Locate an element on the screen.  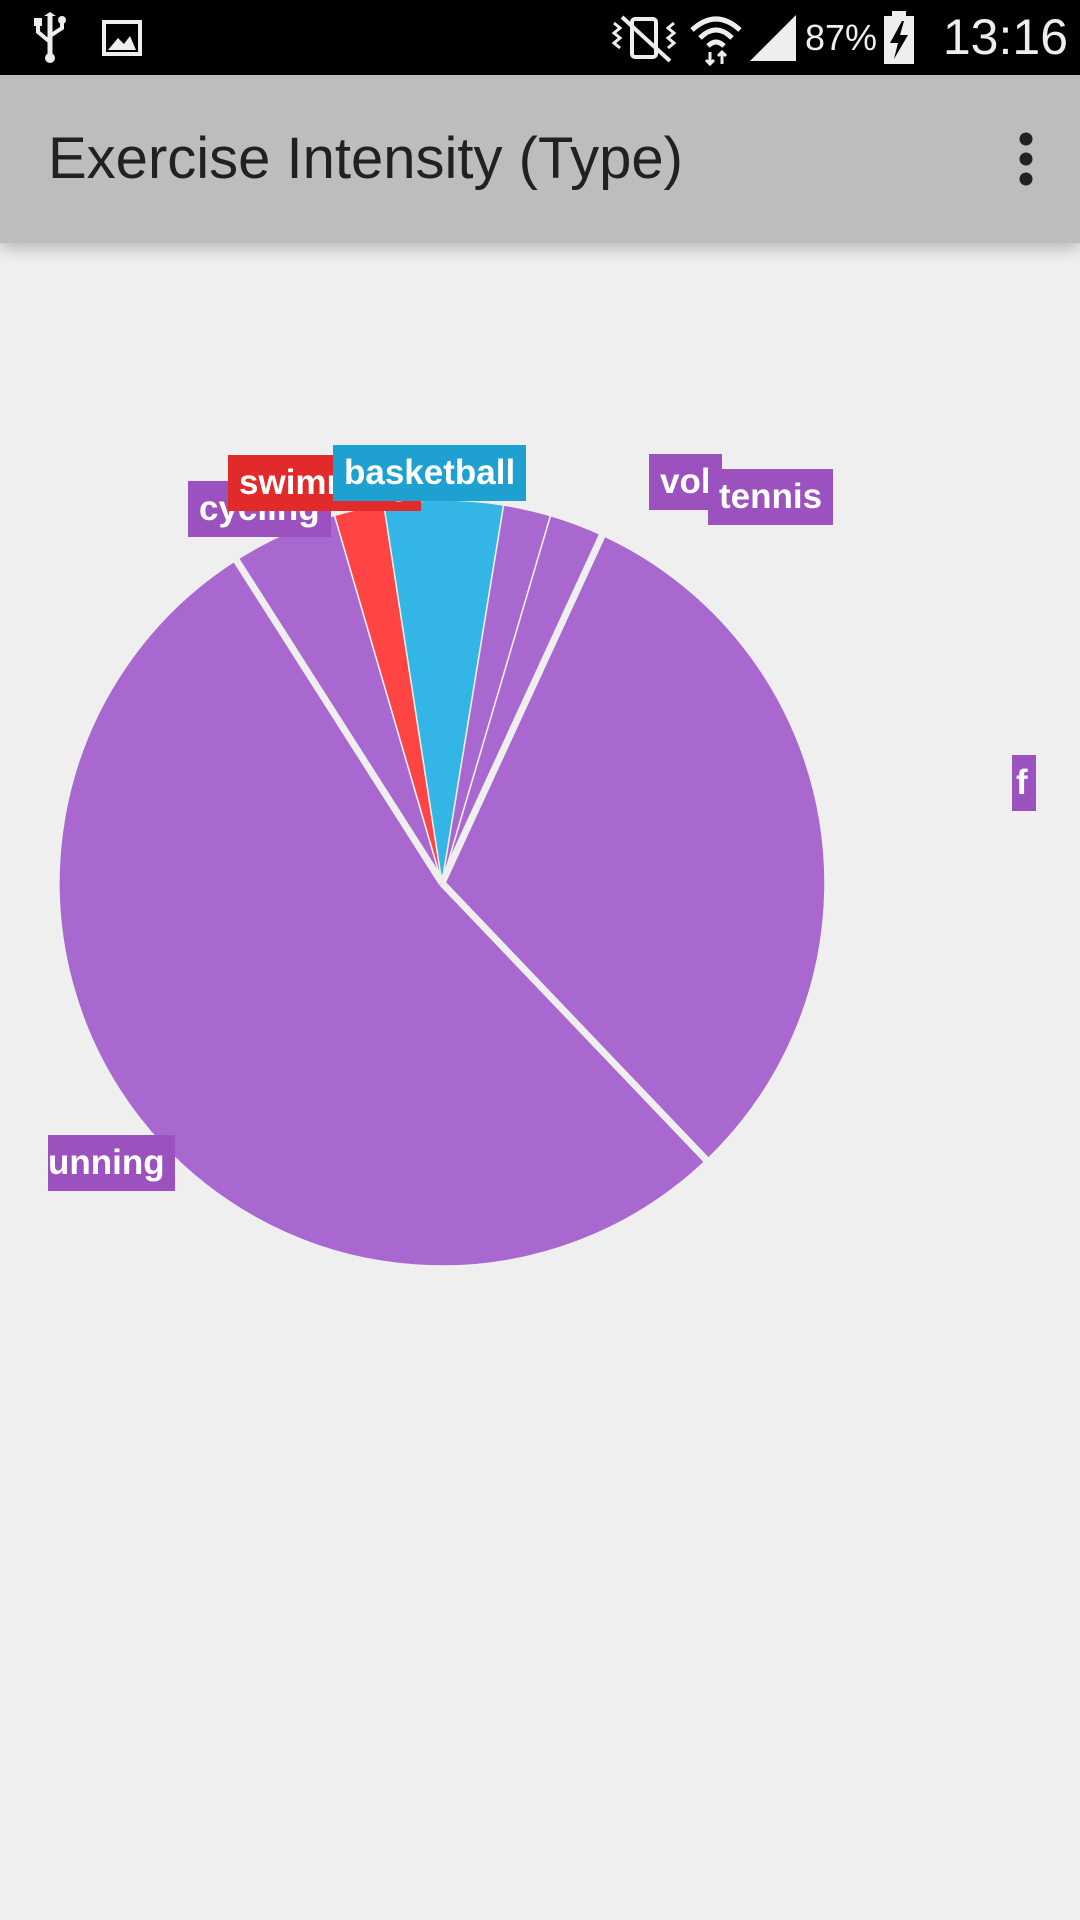
pie-label-running: unning is located at coordinates (111, 1163).